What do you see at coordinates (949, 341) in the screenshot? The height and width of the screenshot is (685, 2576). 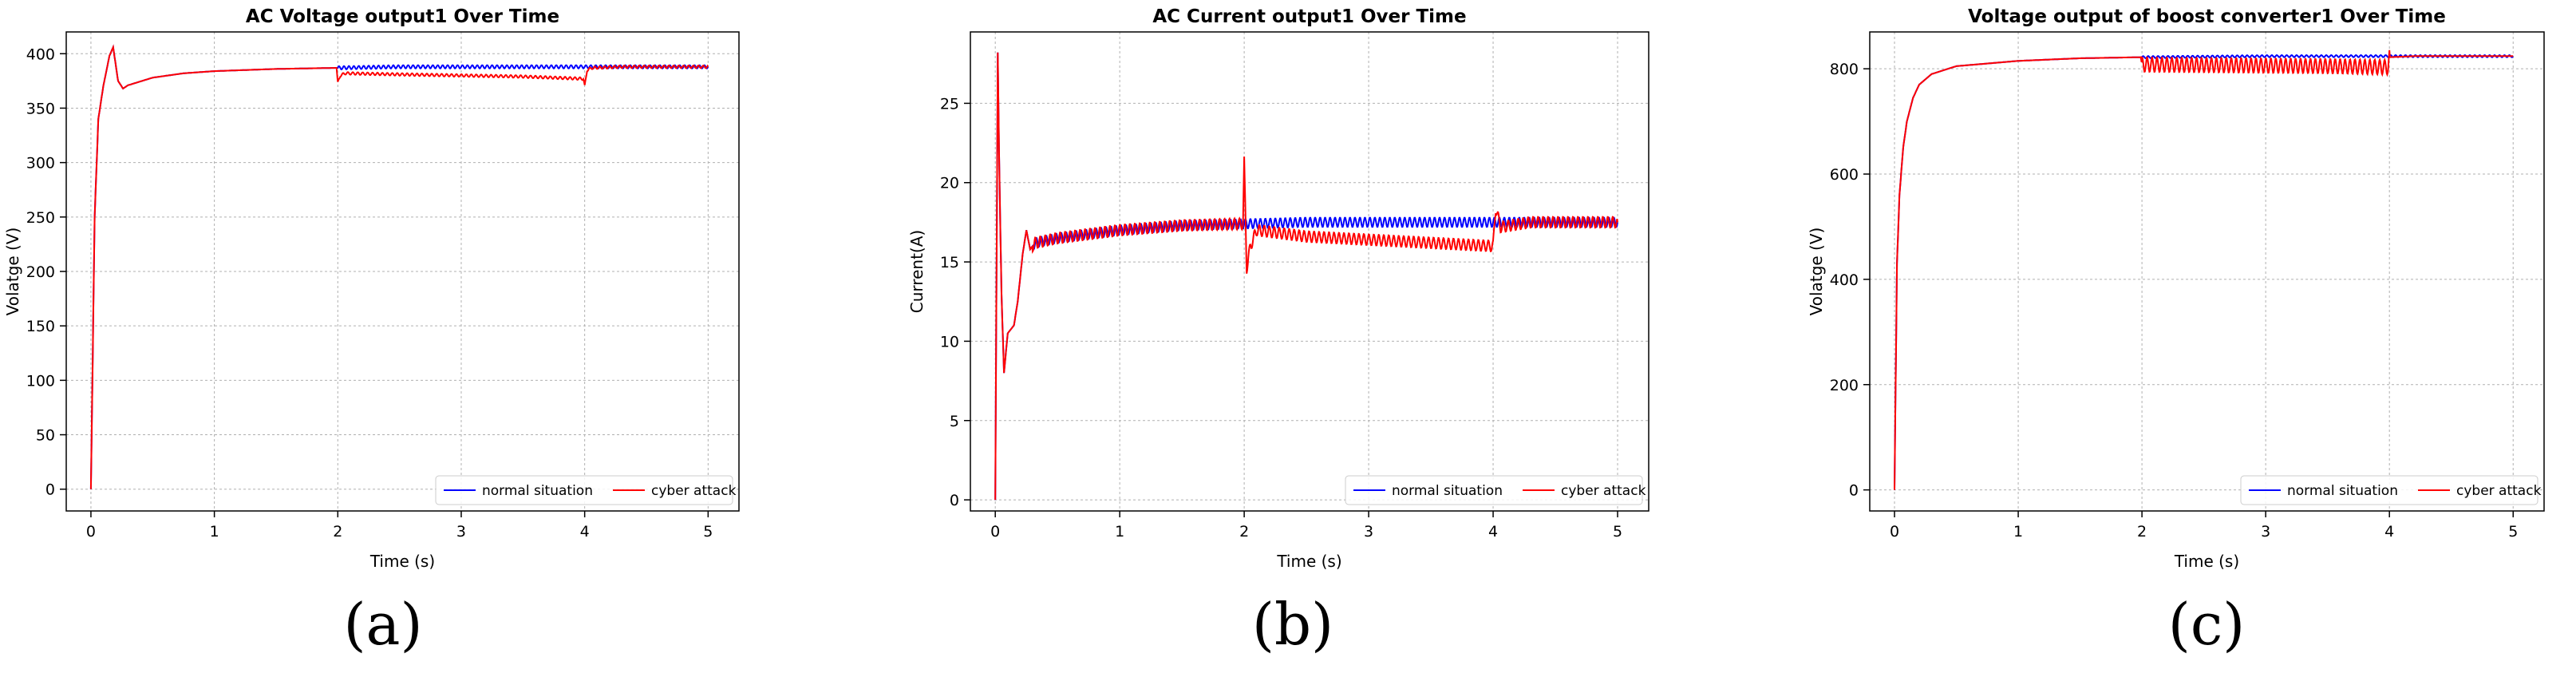 I see `y-tick-label: 10` at bounding box center [949, 341].